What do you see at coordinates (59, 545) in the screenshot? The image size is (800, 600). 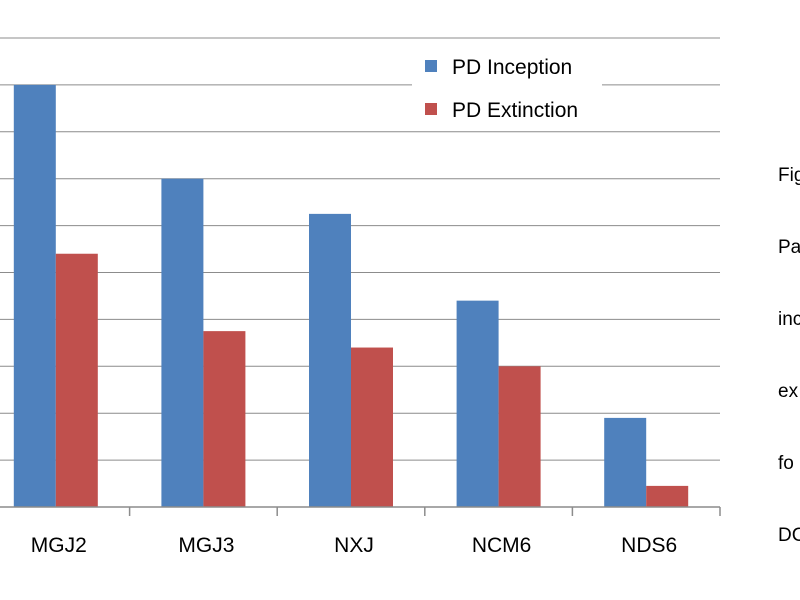 I see `x-tick-label: MGJ2` at bounding box center [59, 545].